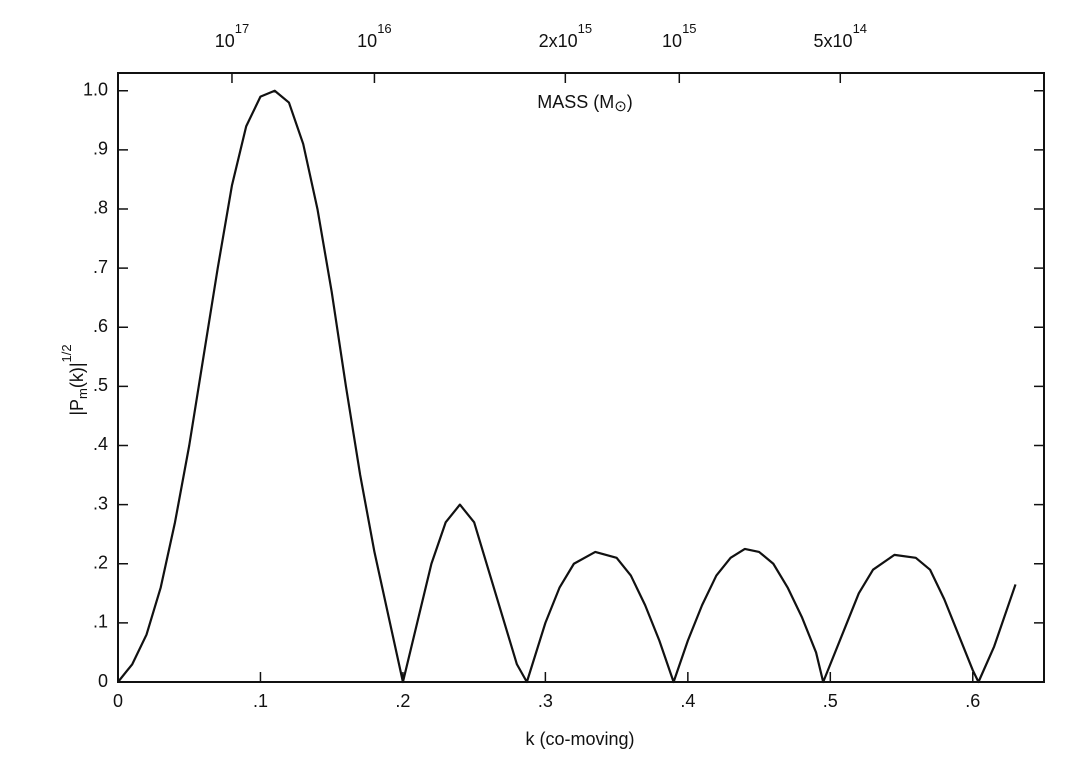 The image size is (1080, 761). I want to click on top-axis-label: MASS (M⊙), so click(585, 103).